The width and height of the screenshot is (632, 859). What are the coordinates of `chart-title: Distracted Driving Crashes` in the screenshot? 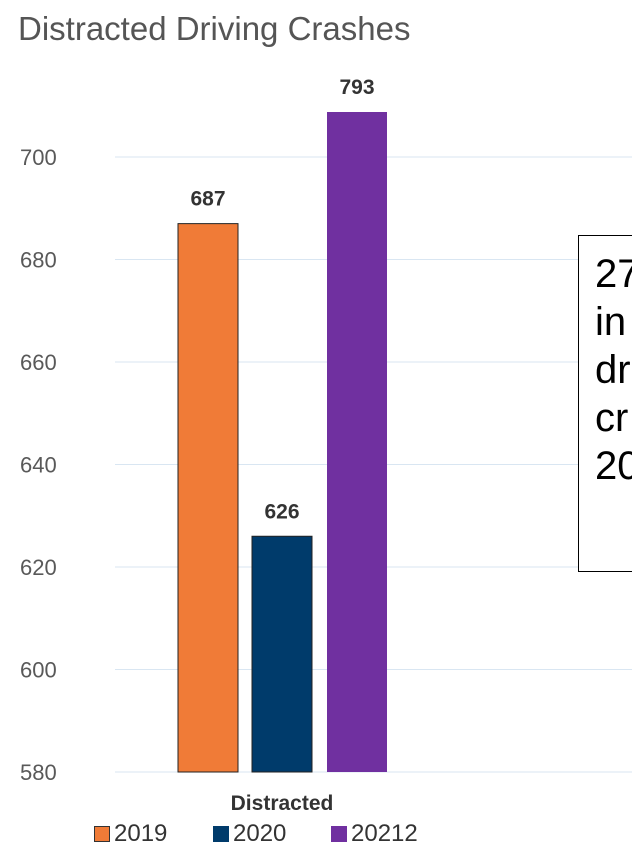 It's located at (214, 28).